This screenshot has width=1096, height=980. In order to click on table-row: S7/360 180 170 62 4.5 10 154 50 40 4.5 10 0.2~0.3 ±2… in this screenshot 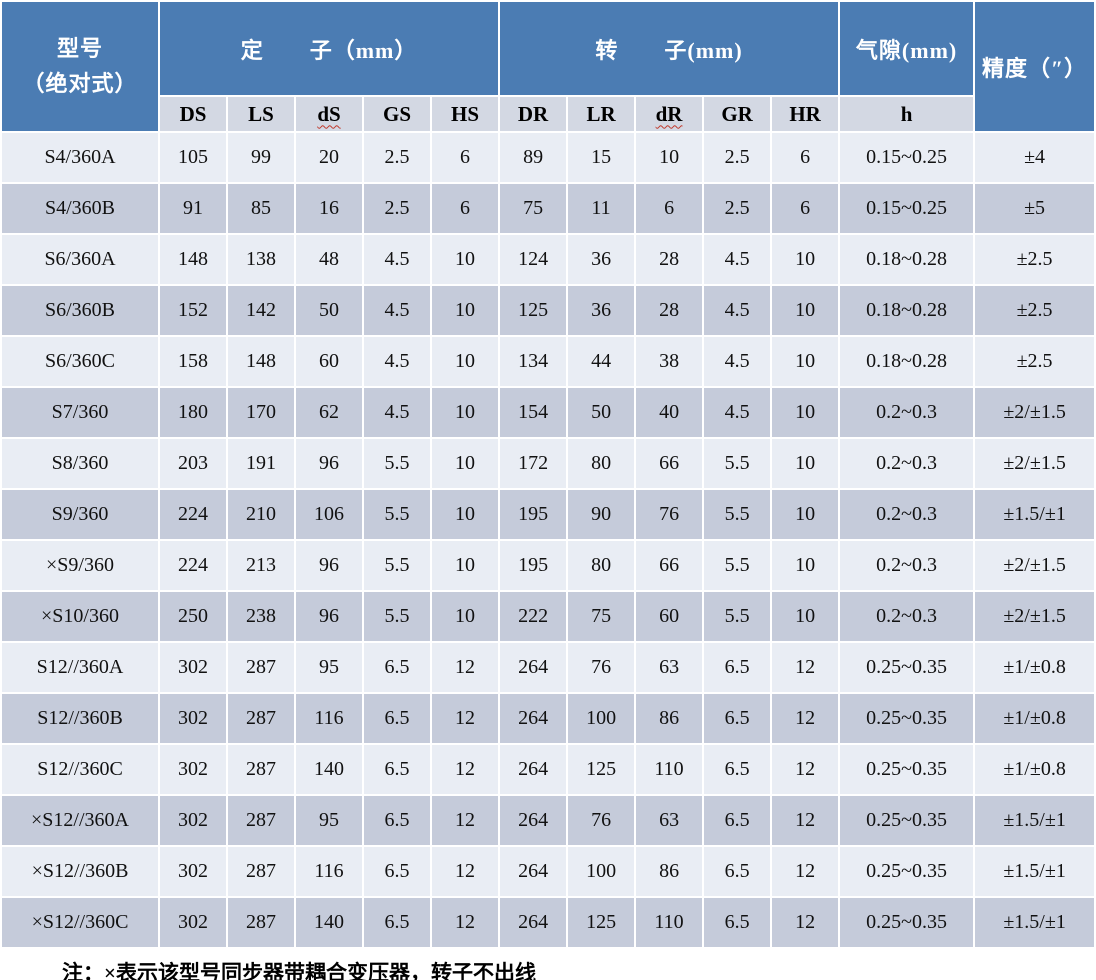, I will do `click(548, 412)`.